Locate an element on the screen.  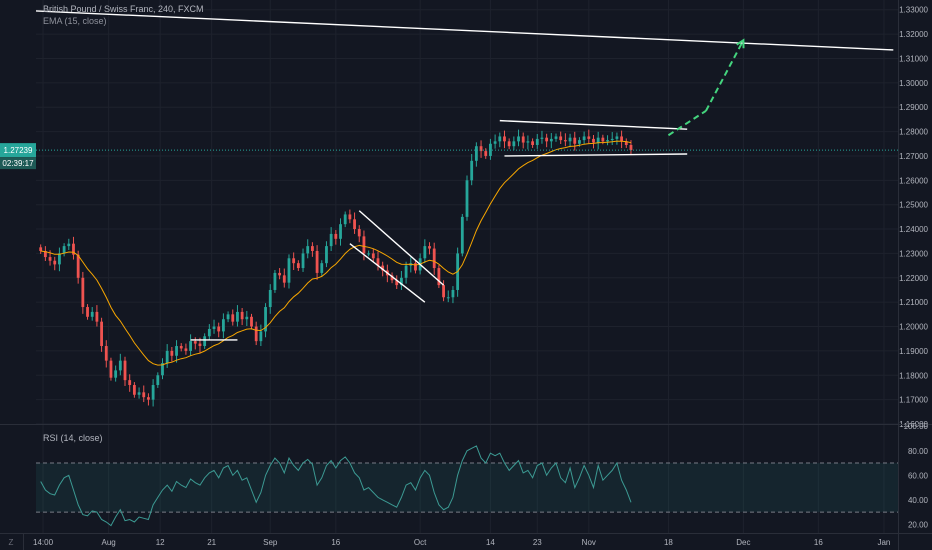
rsi-layer is located at coordinates (467, 486).